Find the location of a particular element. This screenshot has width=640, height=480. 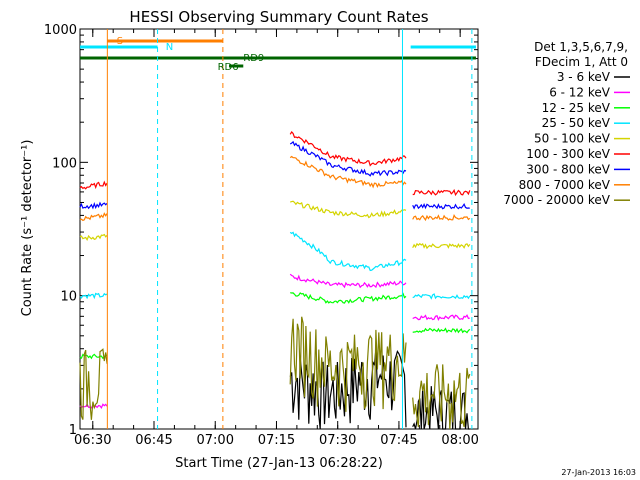

chart-title: HESSI Observing Summary Count Rates is located at coordinates (278, 17).